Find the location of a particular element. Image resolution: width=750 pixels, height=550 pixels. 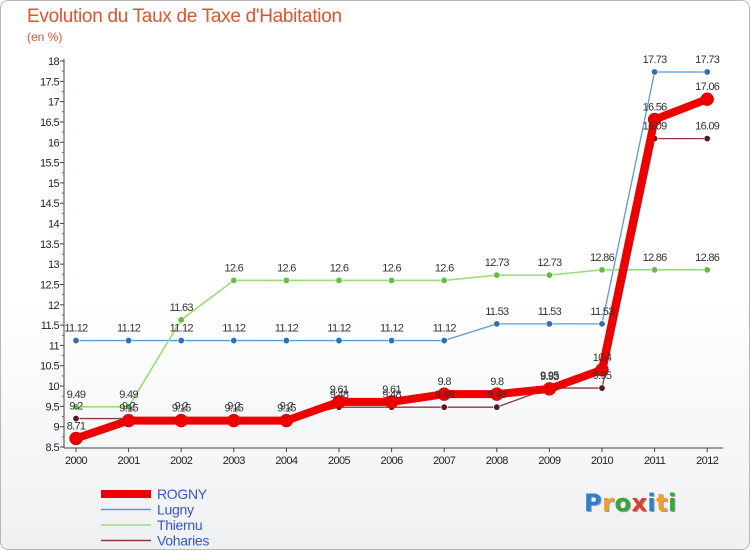

logo-letter: x is located at coordinates (639, 503).